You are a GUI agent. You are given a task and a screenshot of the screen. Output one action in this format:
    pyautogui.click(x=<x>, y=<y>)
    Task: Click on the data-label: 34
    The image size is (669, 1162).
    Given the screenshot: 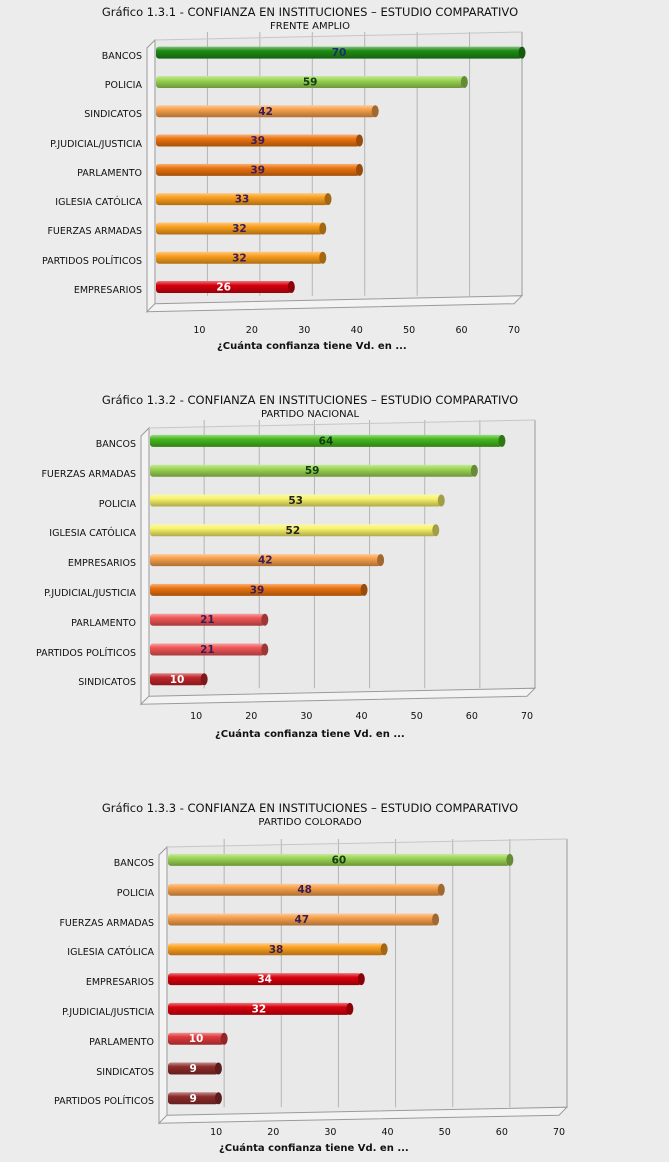 What is the action you would take?
    pyautogui.click(x=264, y=980)
    